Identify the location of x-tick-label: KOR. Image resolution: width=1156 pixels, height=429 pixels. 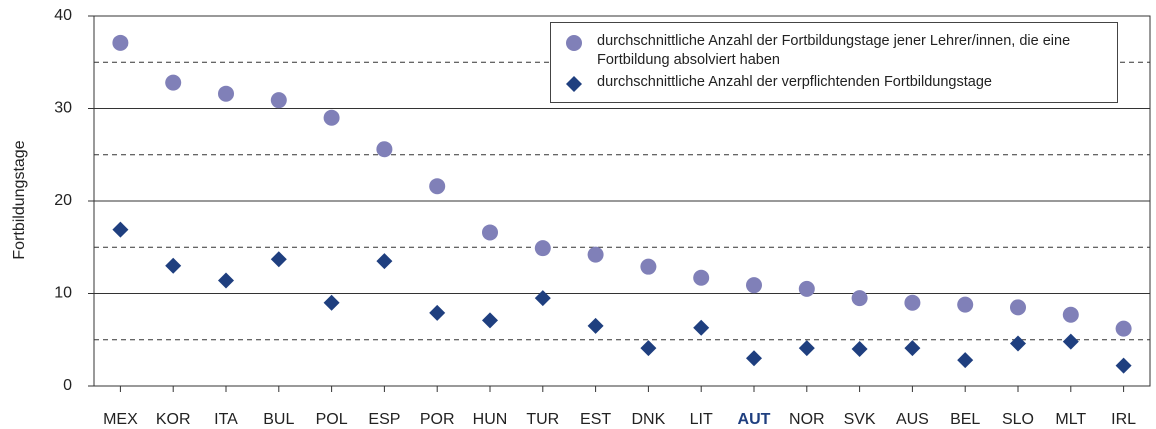
(173, 419).